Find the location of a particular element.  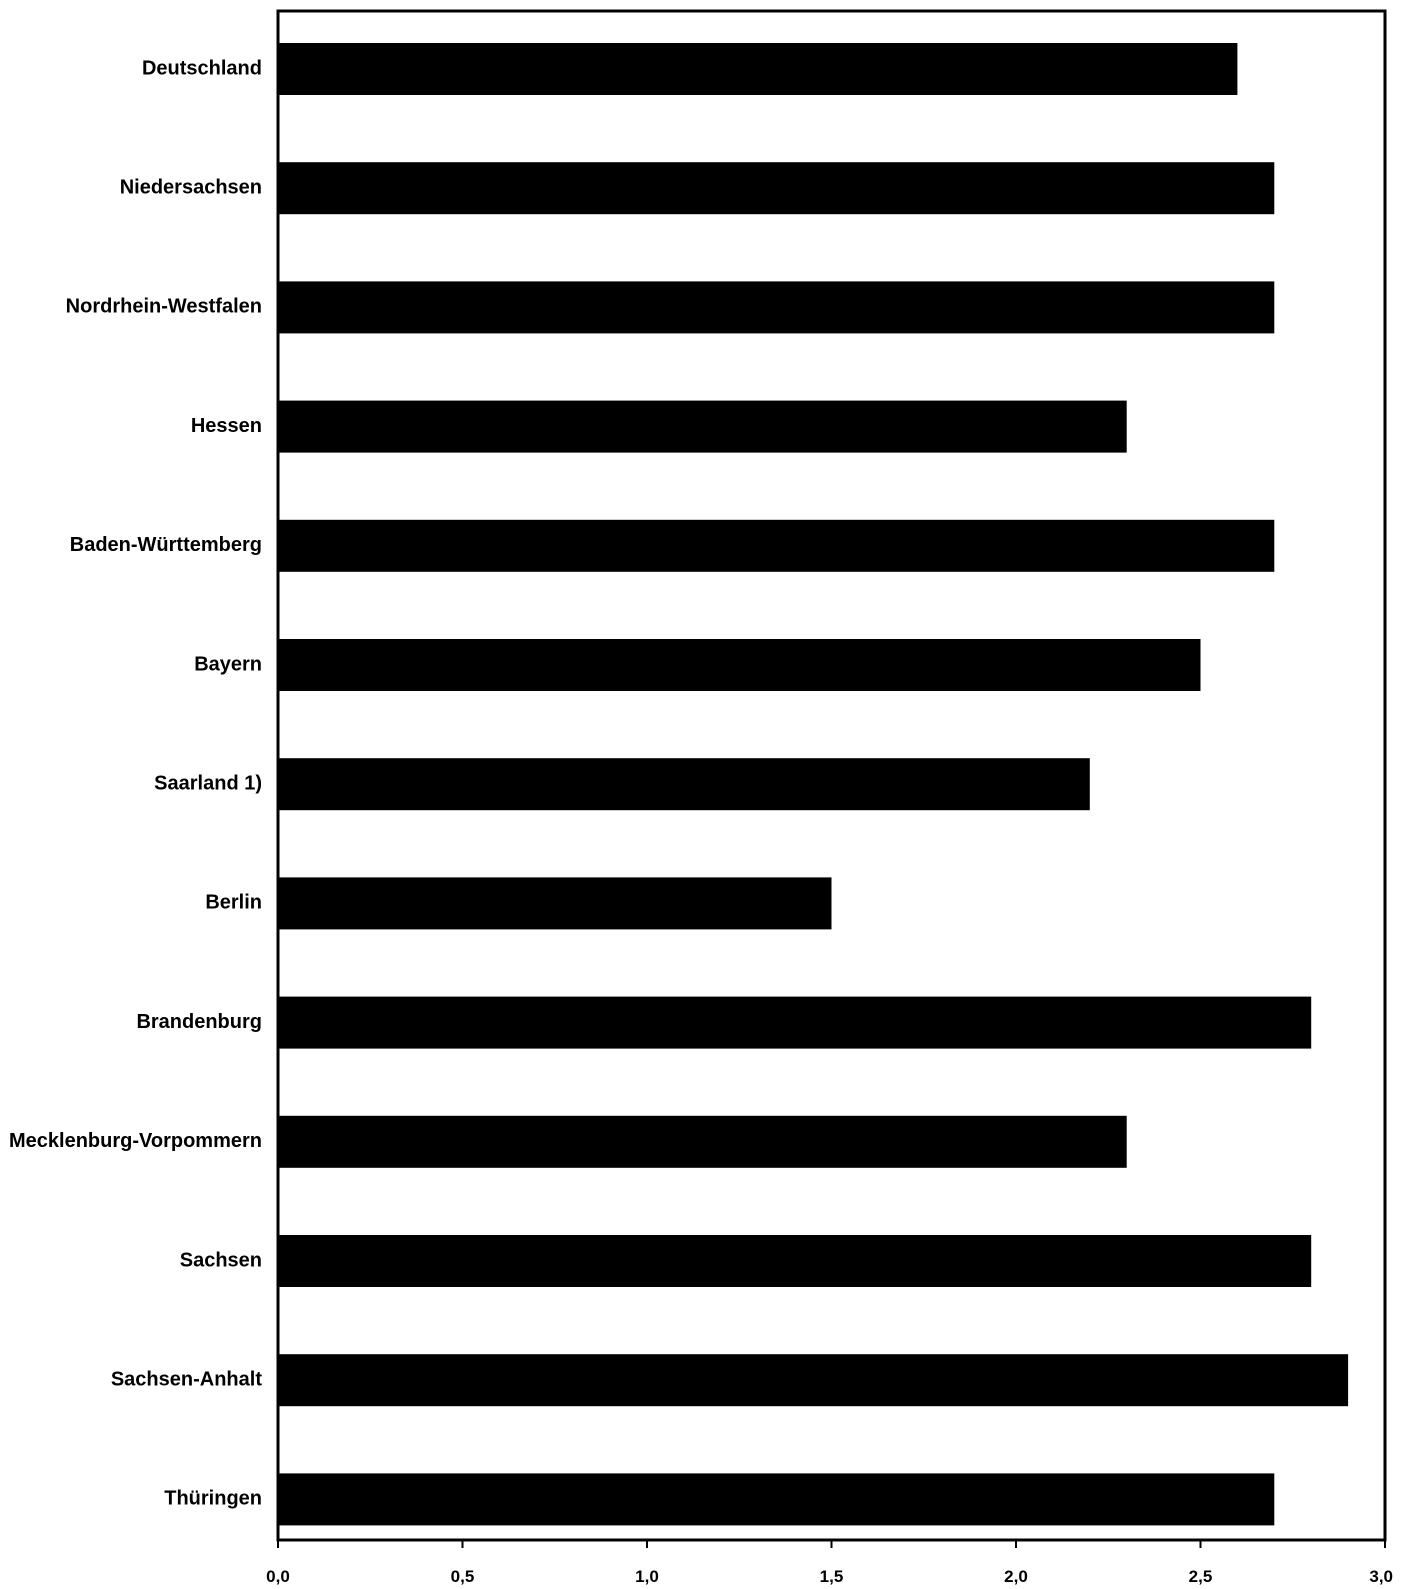

x-tick-label: 1,0 is located at coordinates (647, 1576).